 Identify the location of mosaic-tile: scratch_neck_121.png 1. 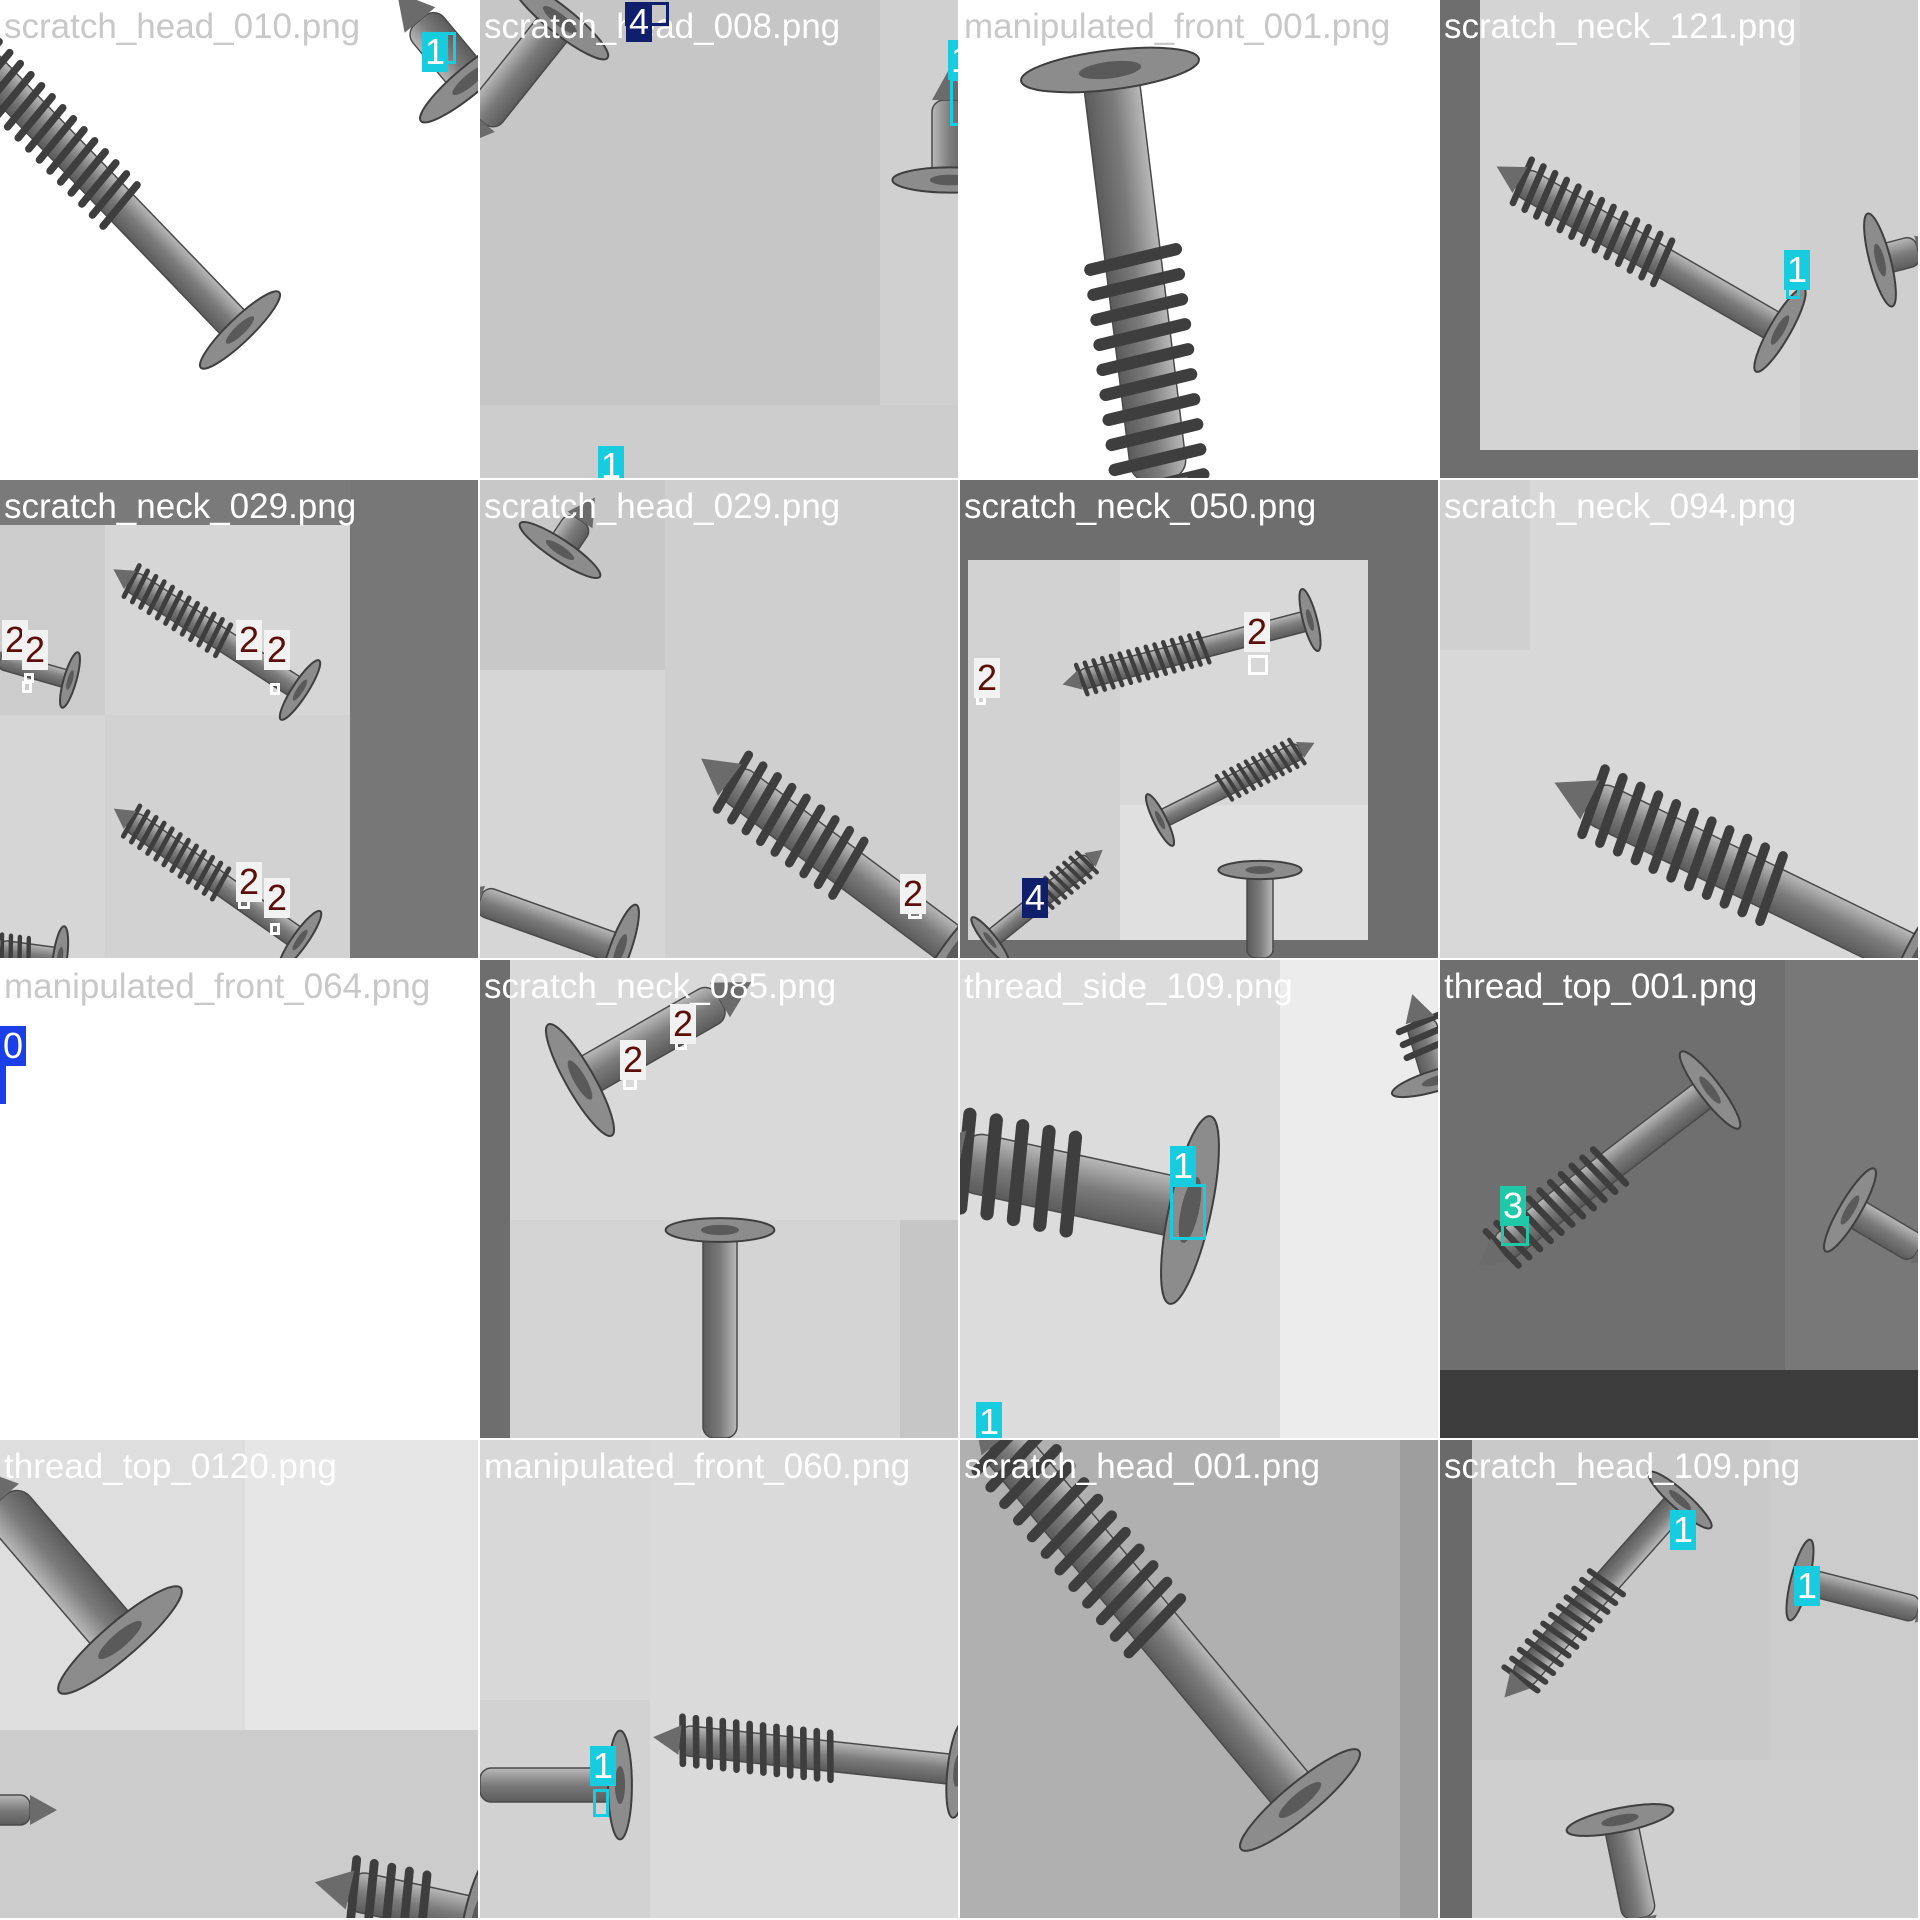
(1679, 239).